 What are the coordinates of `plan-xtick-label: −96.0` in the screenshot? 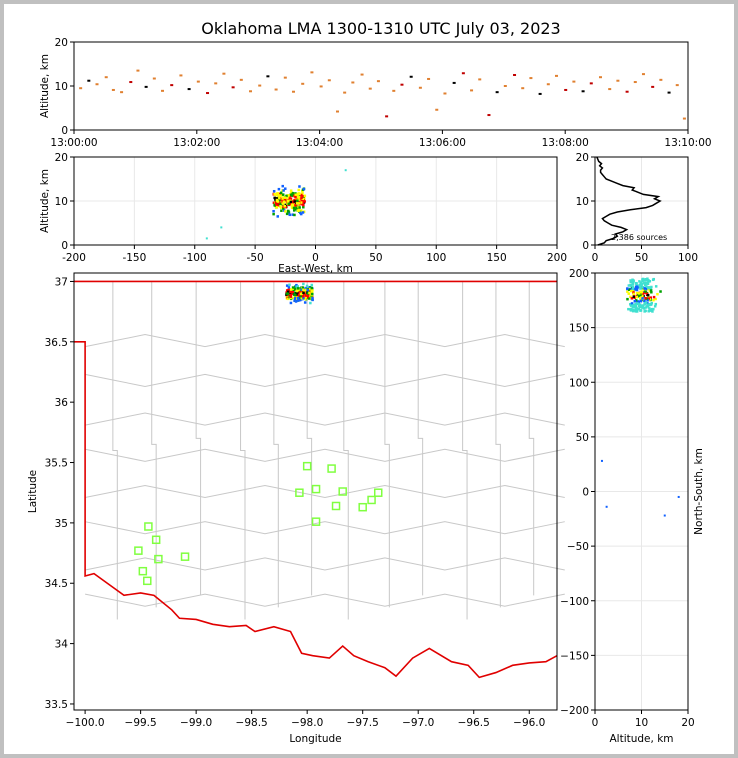 It's located at (529, 723).